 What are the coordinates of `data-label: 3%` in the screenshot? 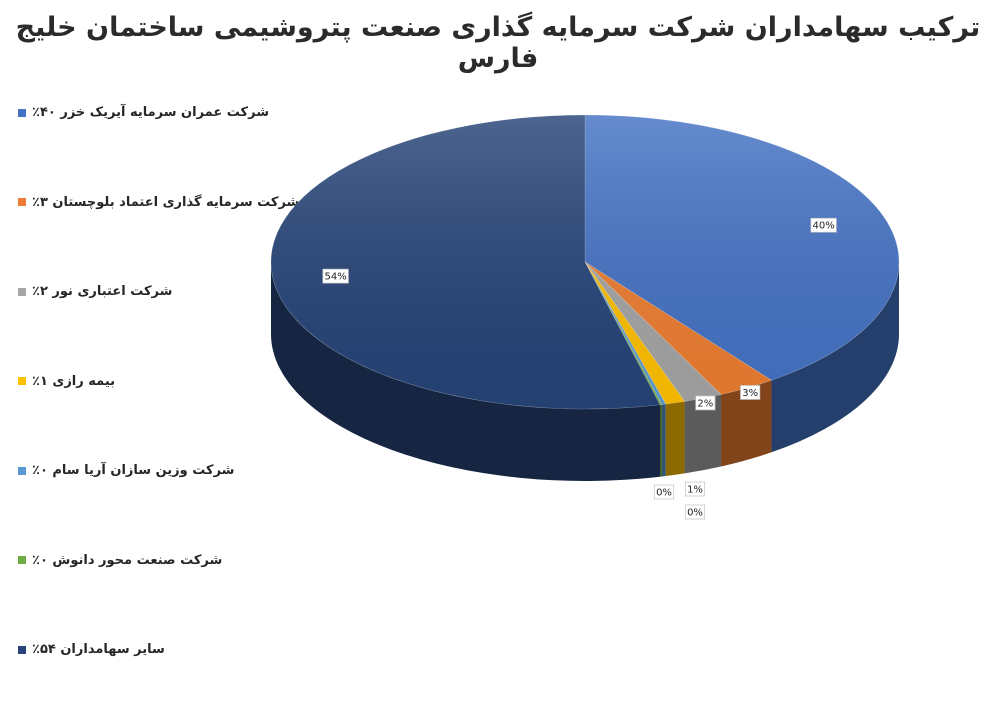 It's located at (750, 392).